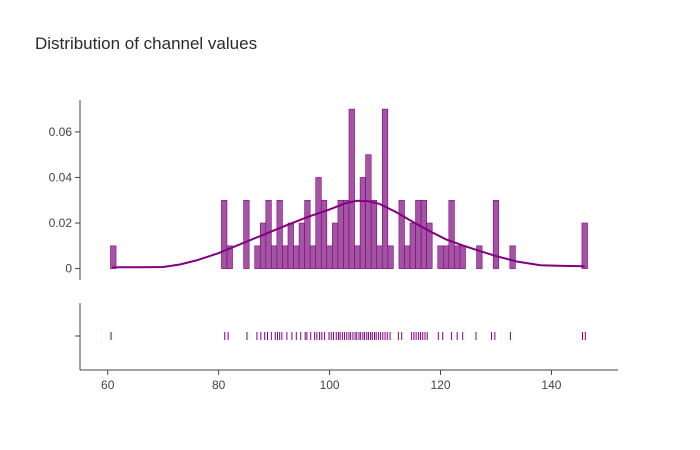  Describe the element at coordinates (68, 269) in the screenshot. I see `y-tick-label: 0` at that location.